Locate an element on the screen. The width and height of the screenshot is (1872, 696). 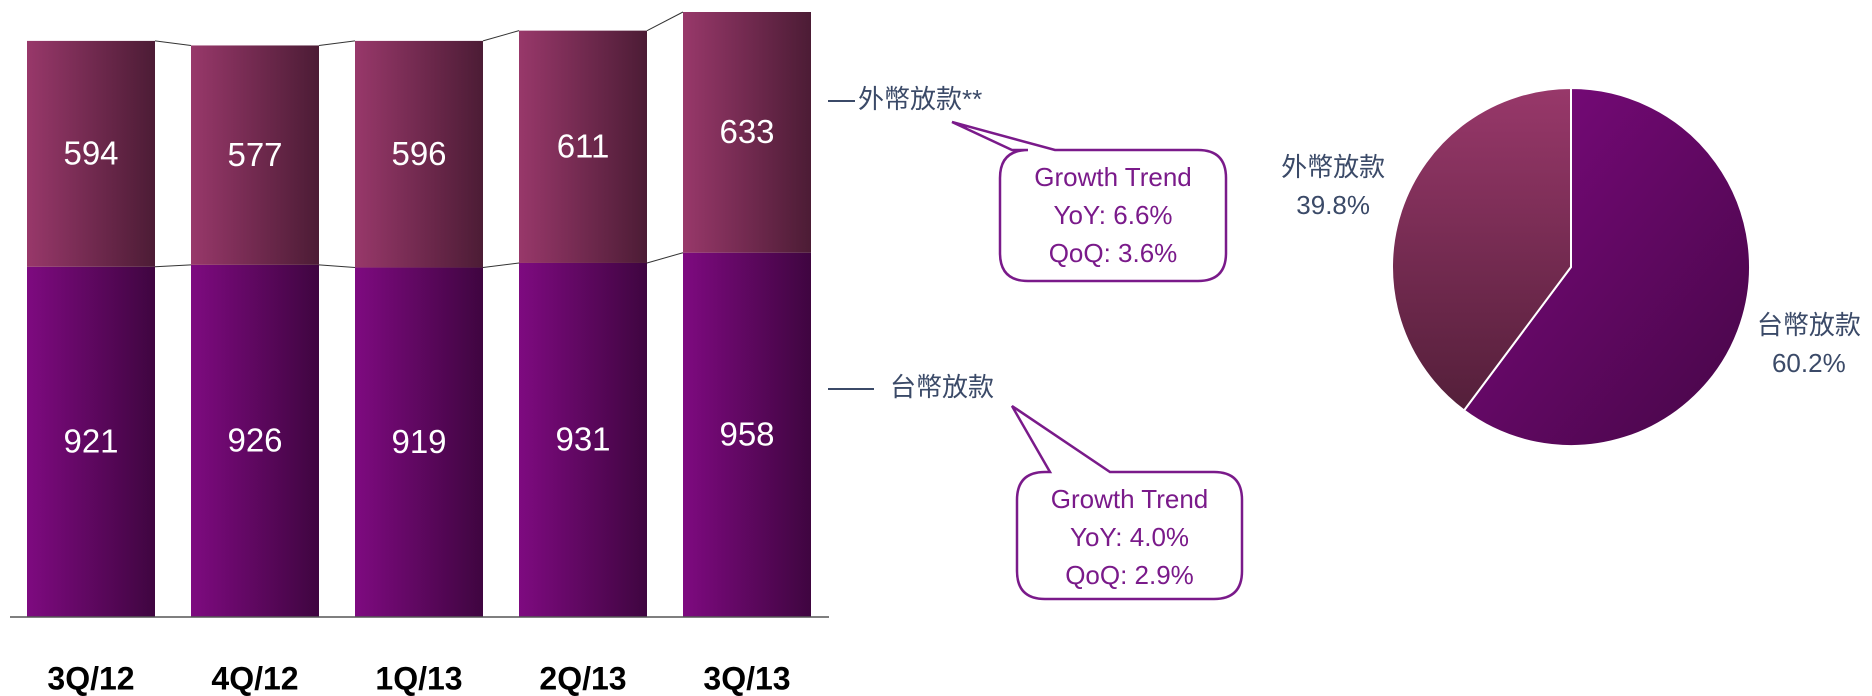
legend-label: 外幣放款** is located at coordinates (920, 99).